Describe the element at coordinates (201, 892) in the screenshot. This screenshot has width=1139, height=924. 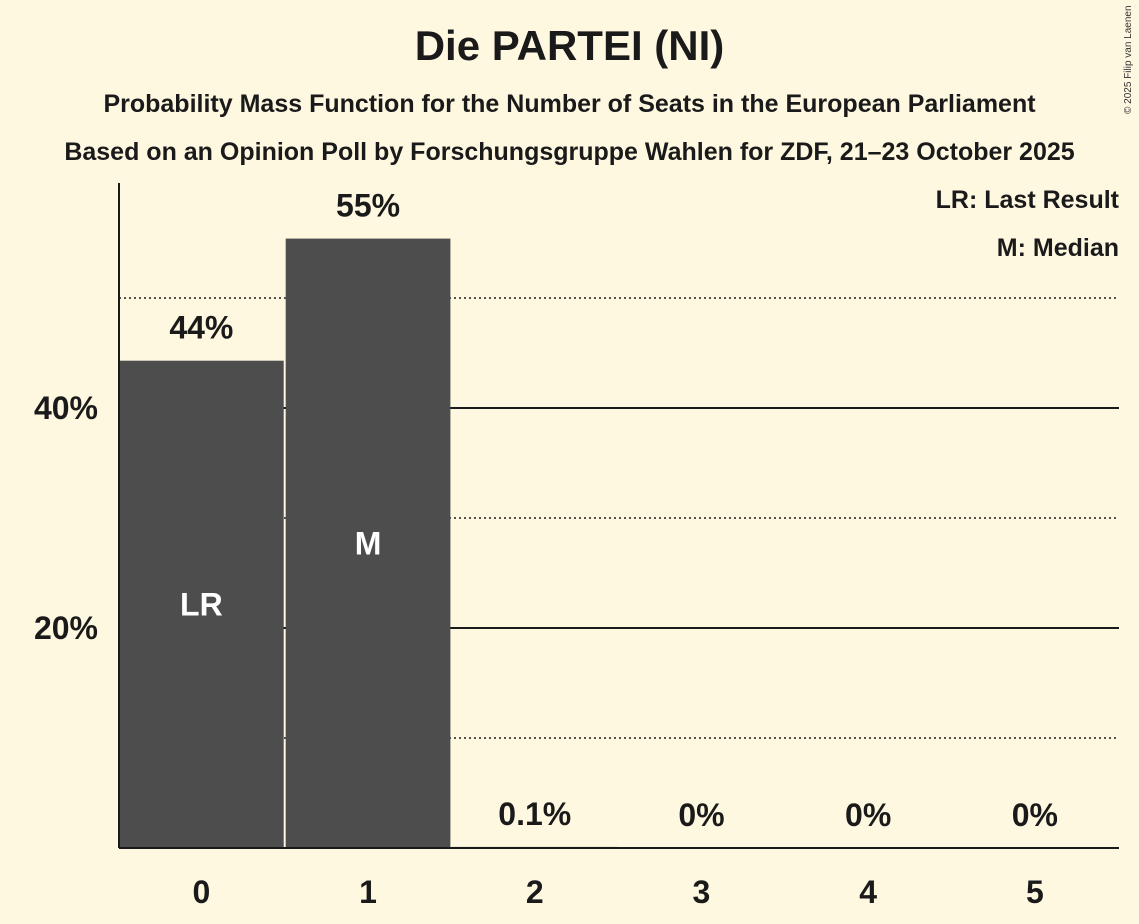
I see `x-tick-label: 0` at that location.